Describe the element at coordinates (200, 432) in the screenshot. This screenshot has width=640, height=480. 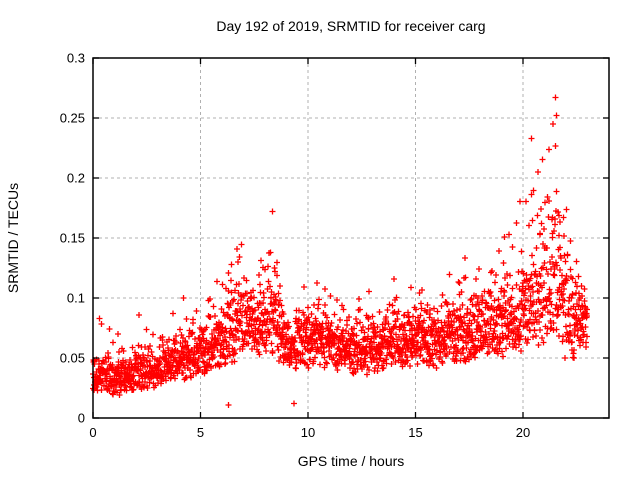
I see `svg-text: 5` at that location.